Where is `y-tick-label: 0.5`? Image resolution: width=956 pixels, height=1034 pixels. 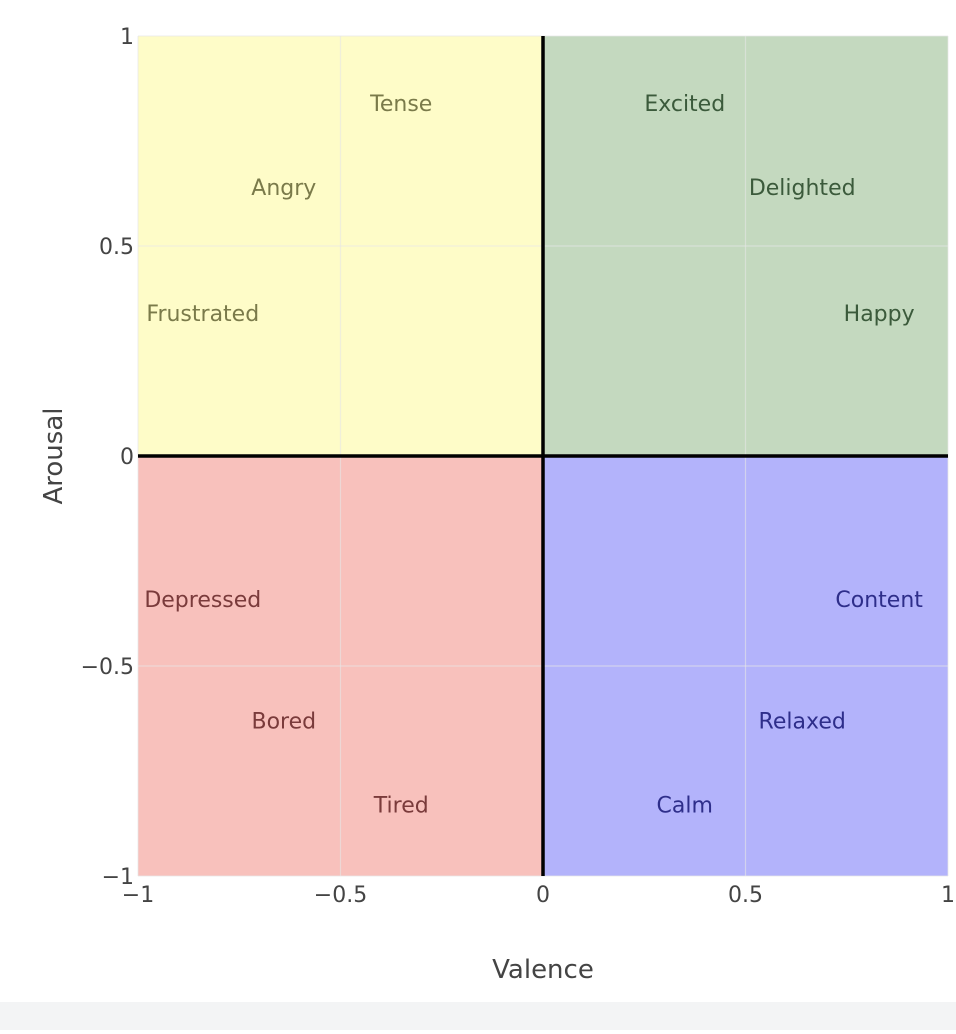
y-tick-label: 0.5 is located at coordinates (116, 247).